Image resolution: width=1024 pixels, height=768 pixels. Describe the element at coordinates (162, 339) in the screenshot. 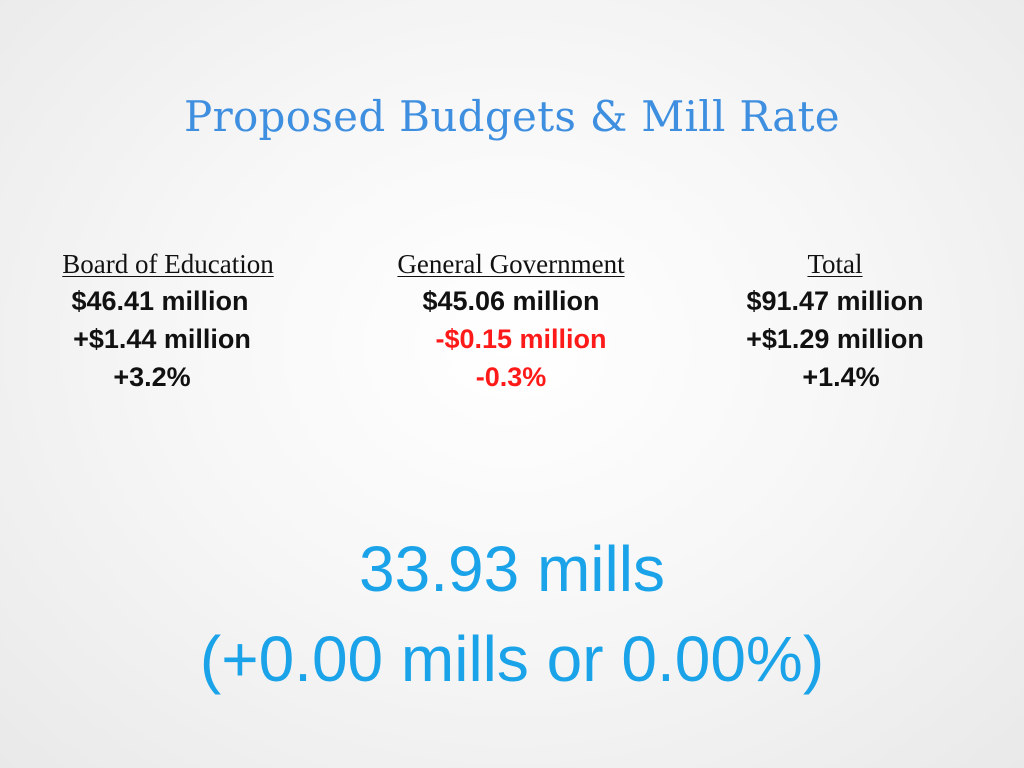

I see `board-of-education-change: +$1.44 million` at that location.